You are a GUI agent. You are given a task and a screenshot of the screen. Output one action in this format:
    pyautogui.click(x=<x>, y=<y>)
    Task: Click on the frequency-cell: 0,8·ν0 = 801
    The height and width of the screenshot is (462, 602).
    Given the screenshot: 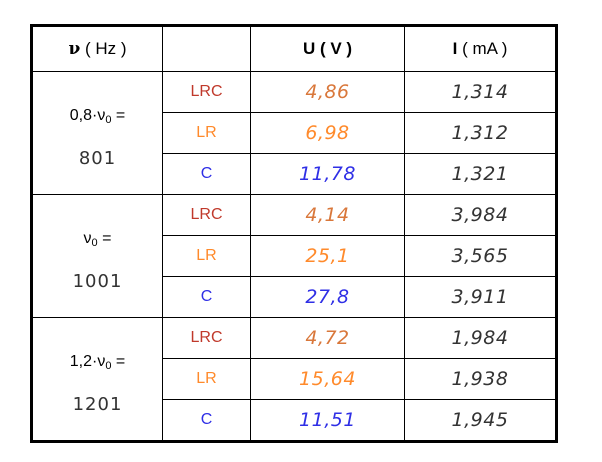 What is the action you would take?
    pyautogui.click(x=97, y=133)
    